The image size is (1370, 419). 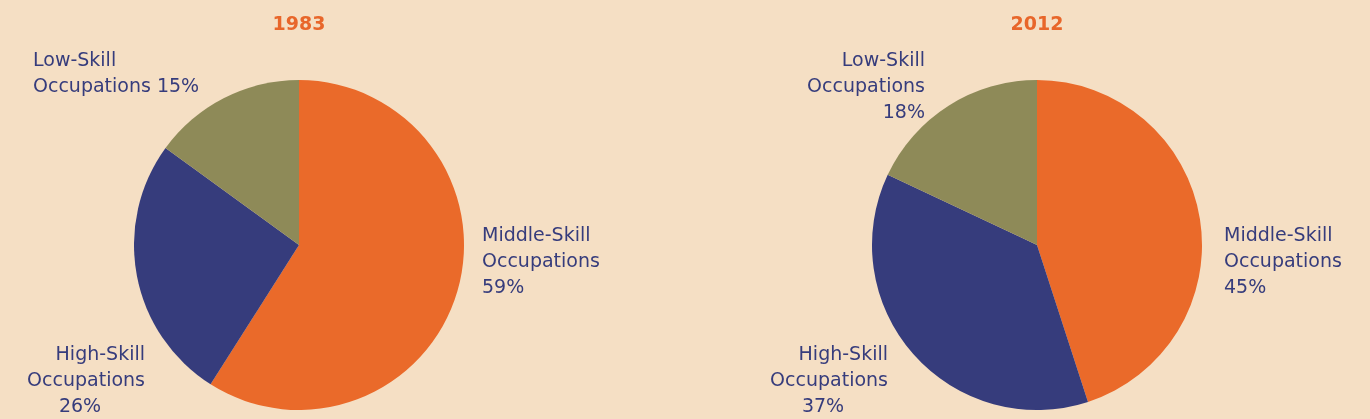 I want to click on data-label: 37%, so click(x=823, y=405).